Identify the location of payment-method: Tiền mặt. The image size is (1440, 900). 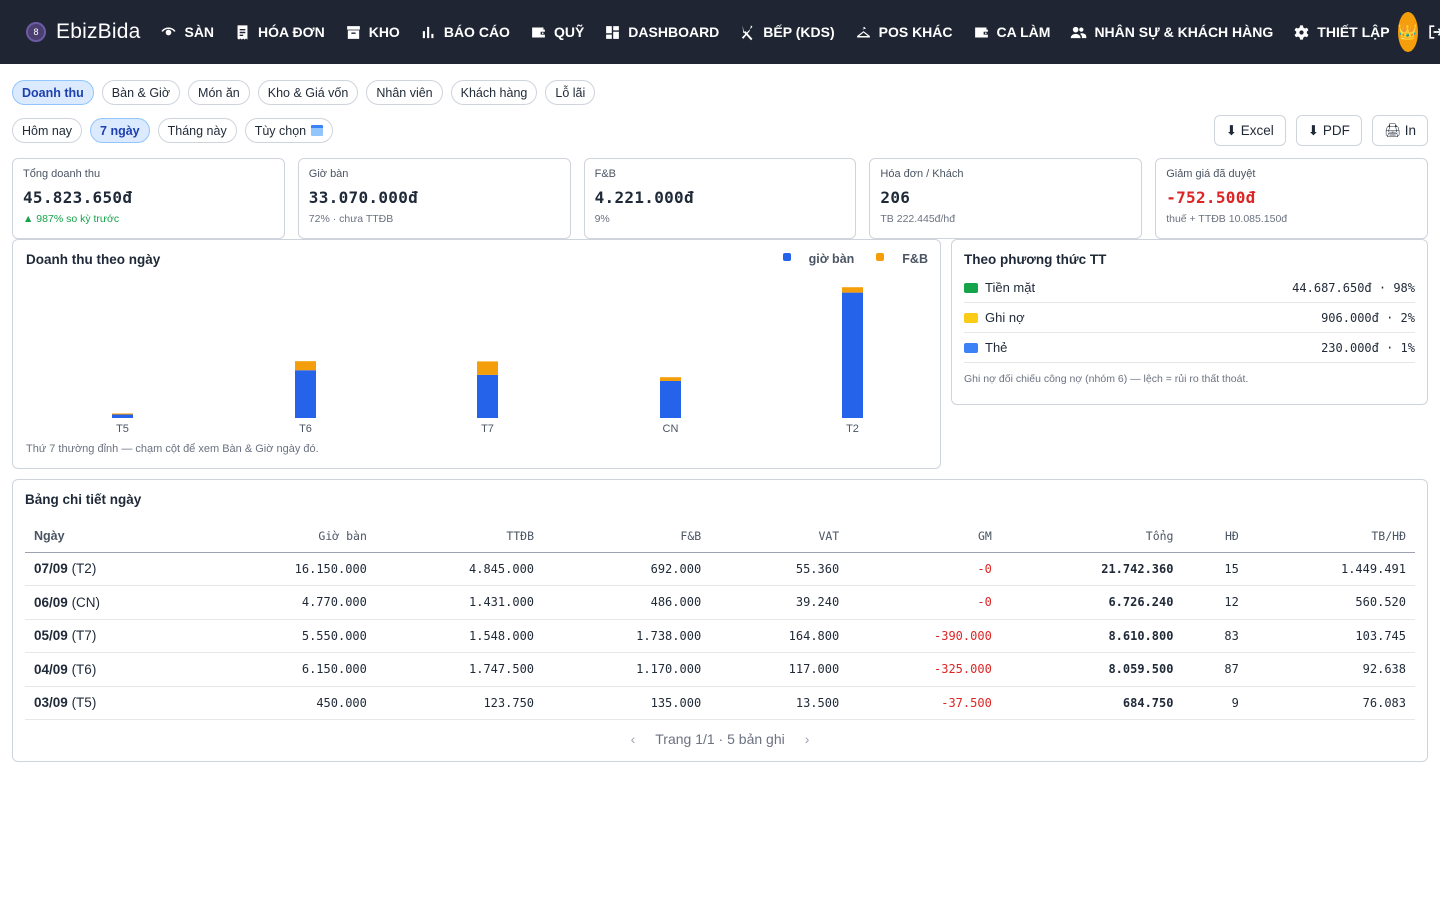
(999, 287).